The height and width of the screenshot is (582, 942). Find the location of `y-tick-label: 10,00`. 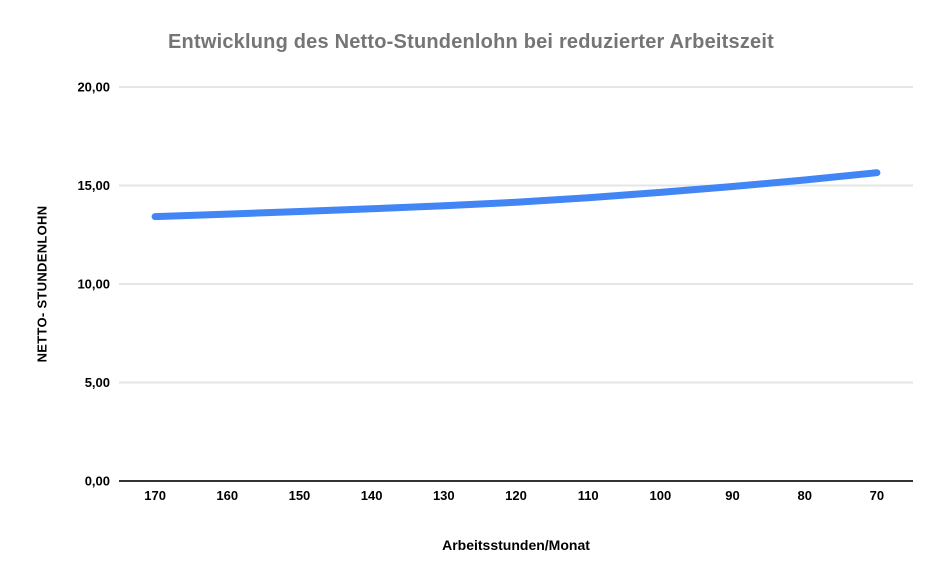

y-tick-label: 10,00 is located at coordinates (93, 284).